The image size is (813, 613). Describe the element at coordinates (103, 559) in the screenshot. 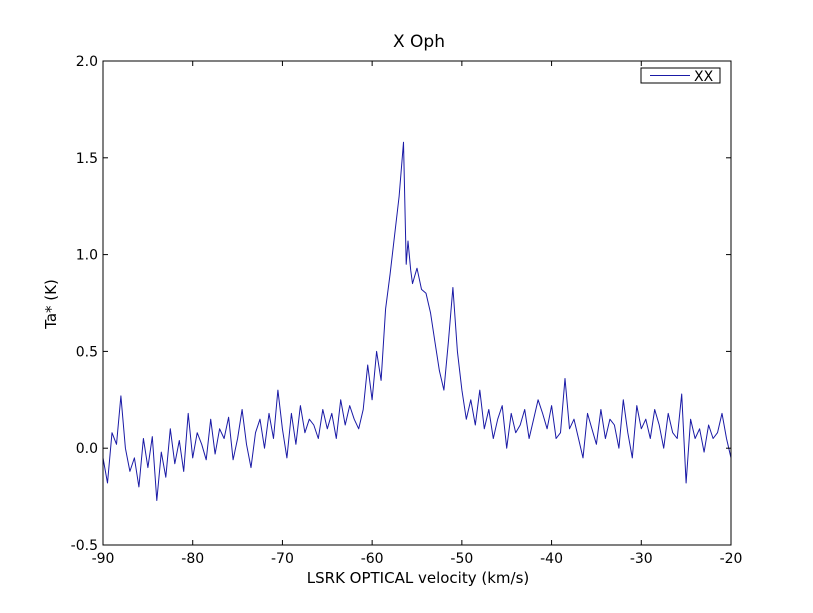

I see `x-tick-label: -90` at that location.